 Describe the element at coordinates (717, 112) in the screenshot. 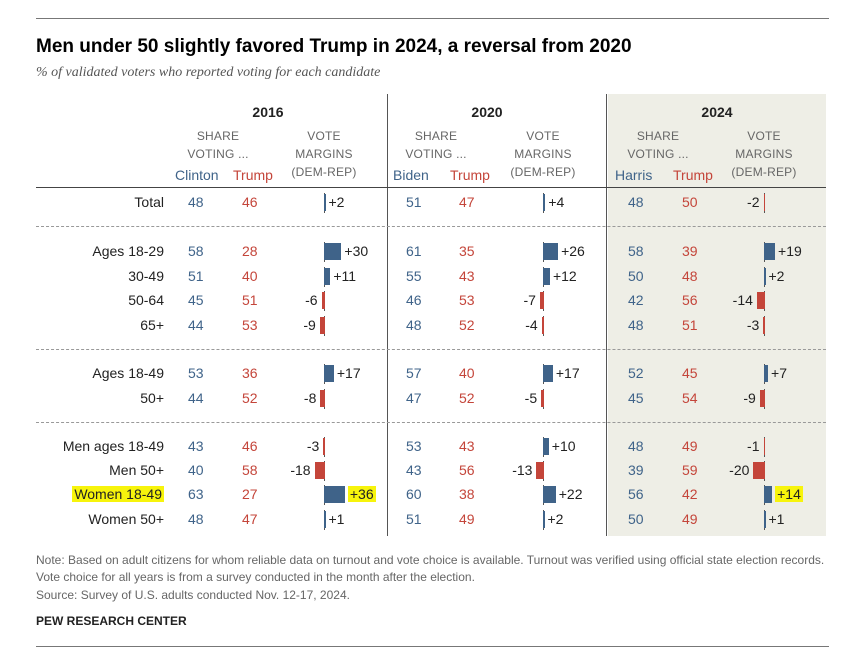

I see `year-header-2024: 2024` at that location.